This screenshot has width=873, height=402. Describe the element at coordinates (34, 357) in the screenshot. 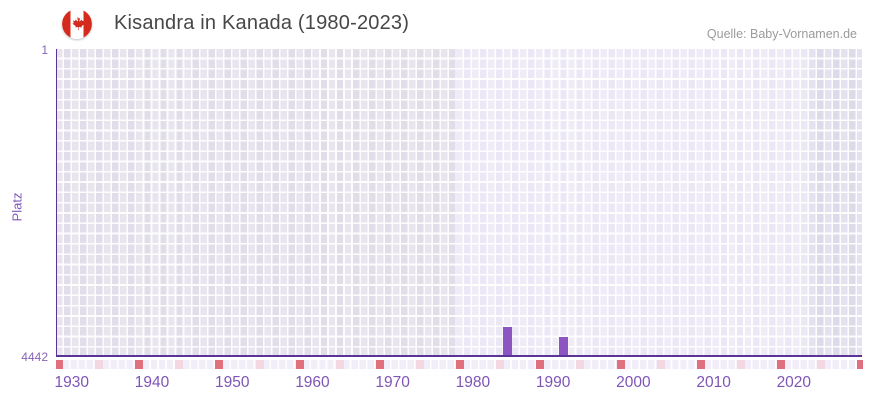

I see `y-axis-tick-bottom: 4442` at that location.